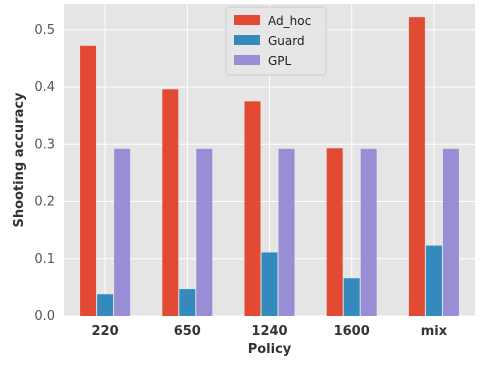 The image size is (483, 366). What do you see at coordinates (247, 40) in the screenshot?
I see `legend-swatch-guard` at bounding box center [247, 40].